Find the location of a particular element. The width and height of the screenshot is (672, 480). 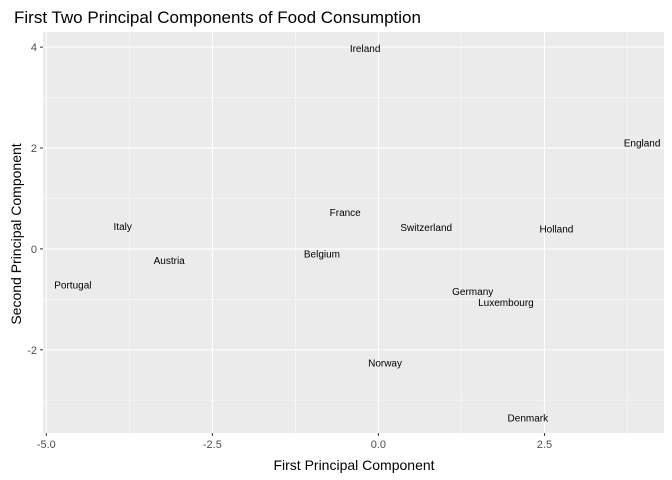

point-label-england: England is located at coordinates (642, 143).